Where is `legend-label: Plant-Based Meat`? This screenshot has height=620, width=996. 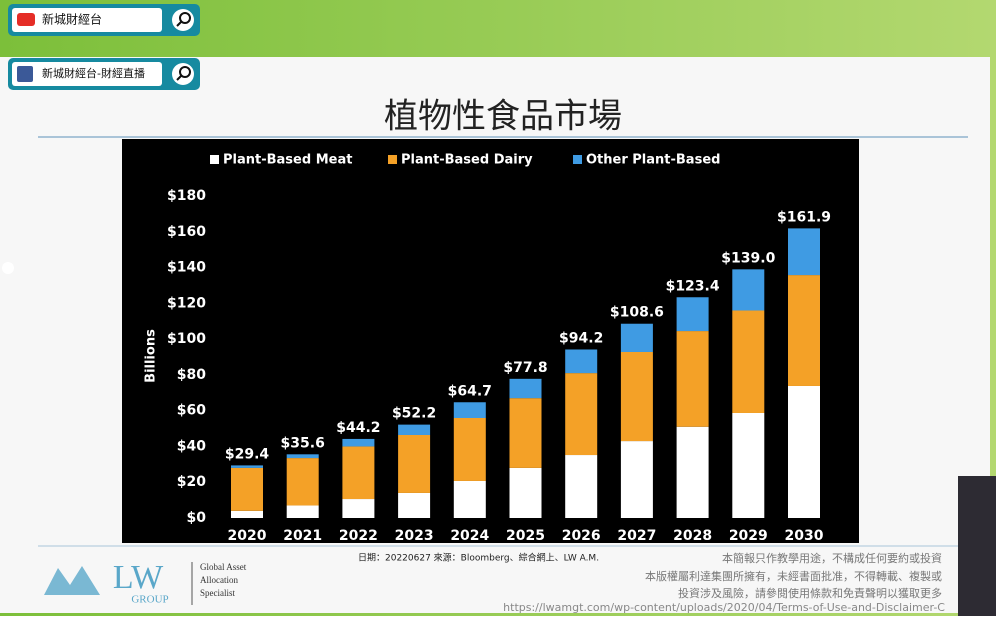 legend-label: Plant-Based Meat is located at coordinates (287, 160).